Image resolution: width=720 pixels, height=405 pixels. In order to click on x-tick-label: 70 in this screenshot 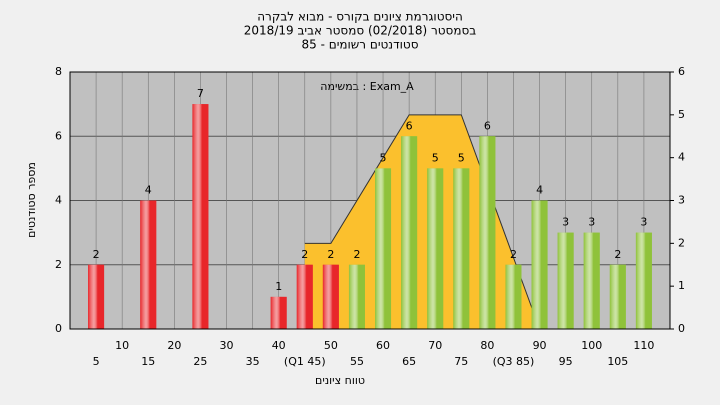, I will do `click(435, 345)`.